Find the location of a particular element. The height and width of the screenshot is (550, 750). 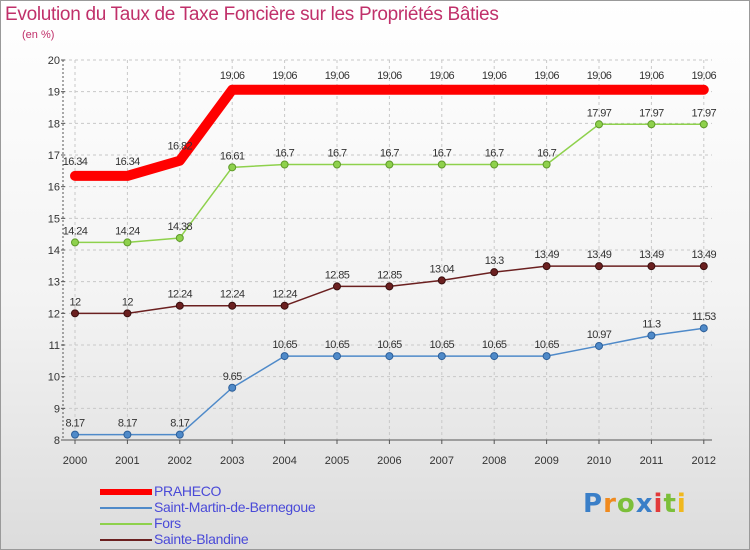

x-tick-label: 2011 is located at coordinates (652, 461).